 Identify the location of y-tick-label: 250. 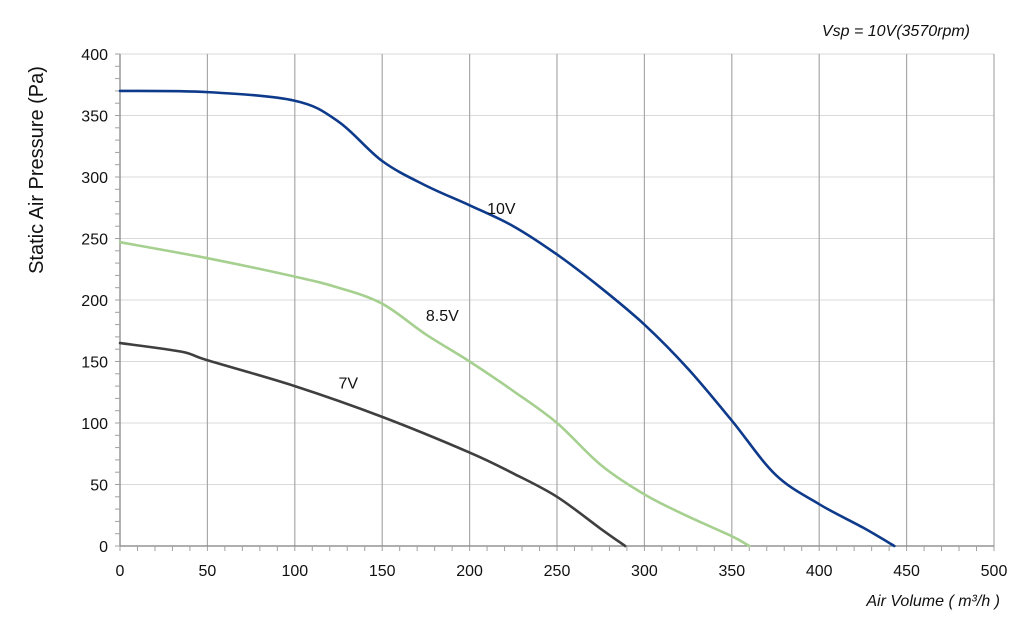
(94, 240).